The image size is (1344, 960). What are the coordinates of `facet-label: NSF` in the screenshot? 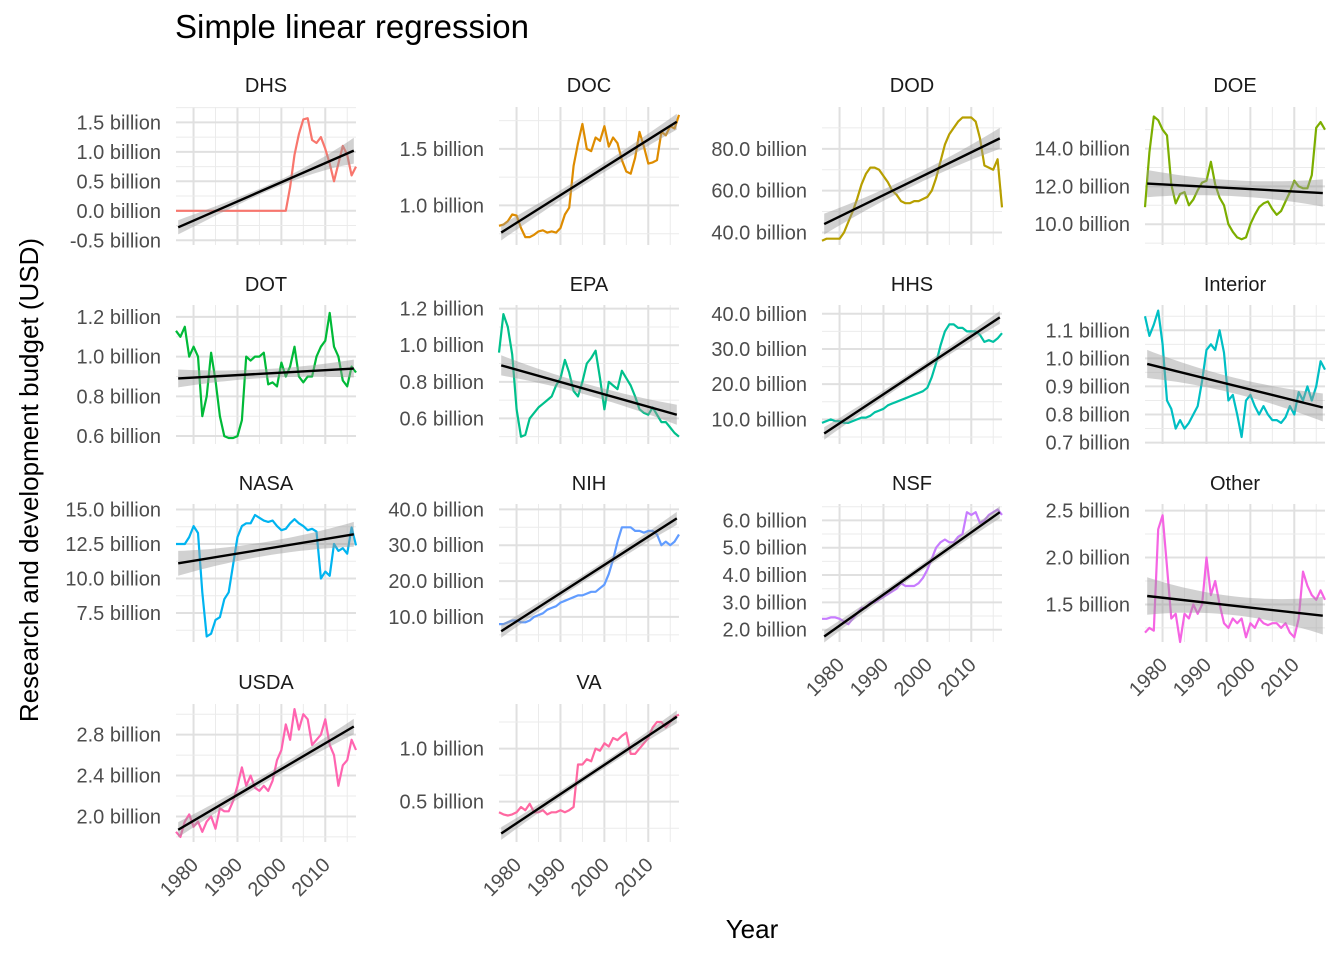 It's located at (912, 484).